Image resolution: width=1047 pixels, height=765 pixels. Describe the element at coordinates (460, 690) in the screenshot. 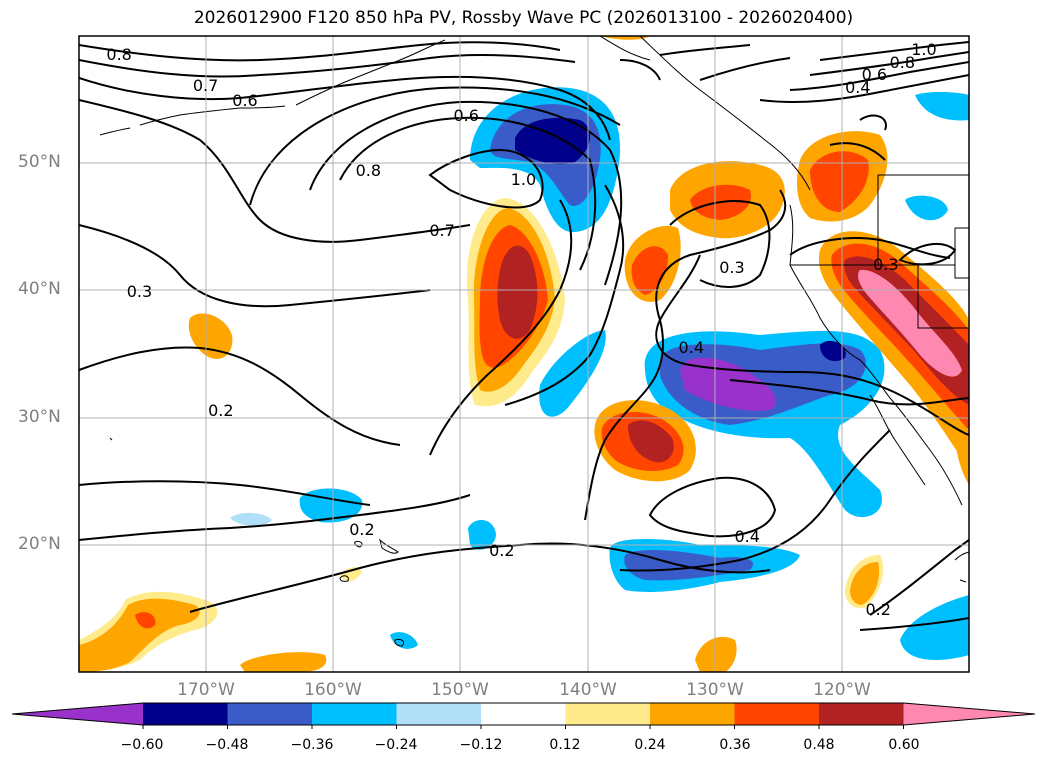

I see `lon-label-150w: 150°W` at that location.